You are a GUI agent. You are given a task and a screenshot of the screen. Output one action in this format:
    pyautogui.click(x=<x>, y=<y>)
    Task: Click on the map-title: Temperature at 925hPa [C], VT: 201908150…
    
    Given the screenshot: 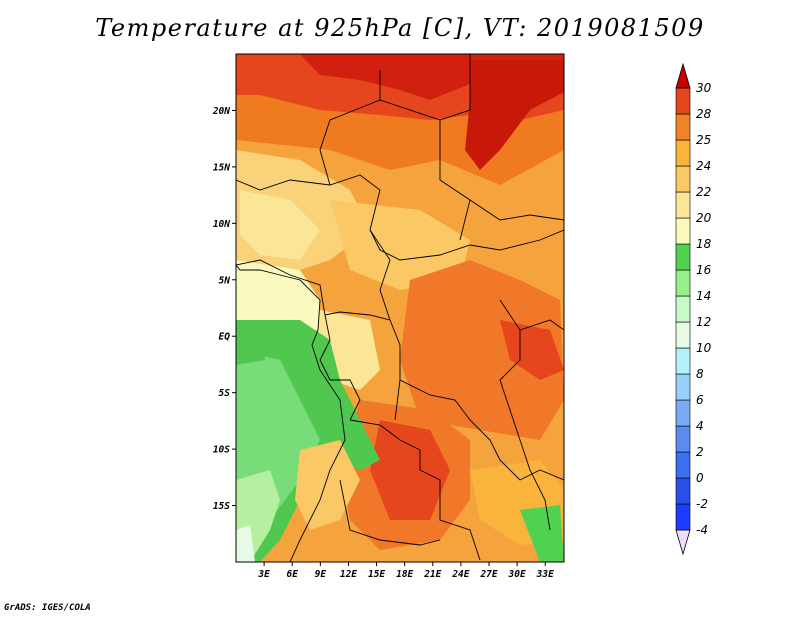 What is the action you would take?
    pyautogui.click(x=400, y=28)
    